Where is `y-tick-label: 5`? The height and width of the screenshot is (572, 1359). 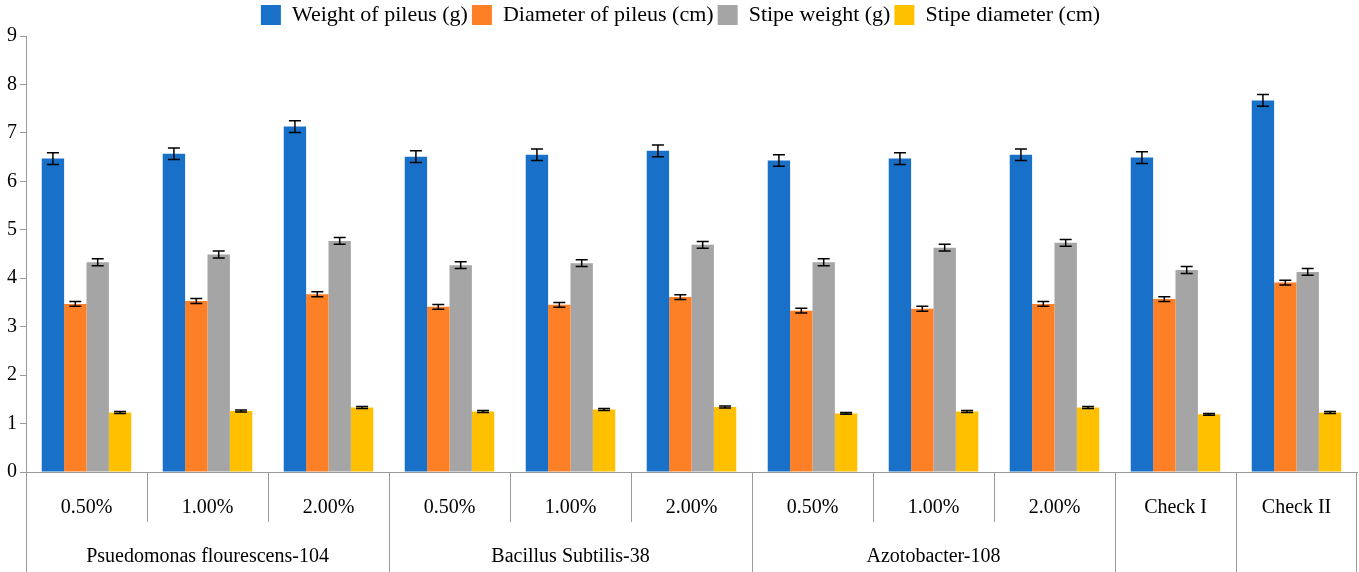
y-tick-label: 5 is located at coordinates (12, 228).